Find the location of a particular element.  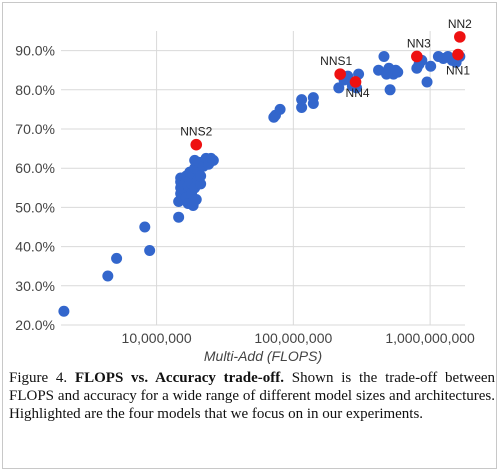

y-tick-label: 80.0% is located at coordinates (35, 90).